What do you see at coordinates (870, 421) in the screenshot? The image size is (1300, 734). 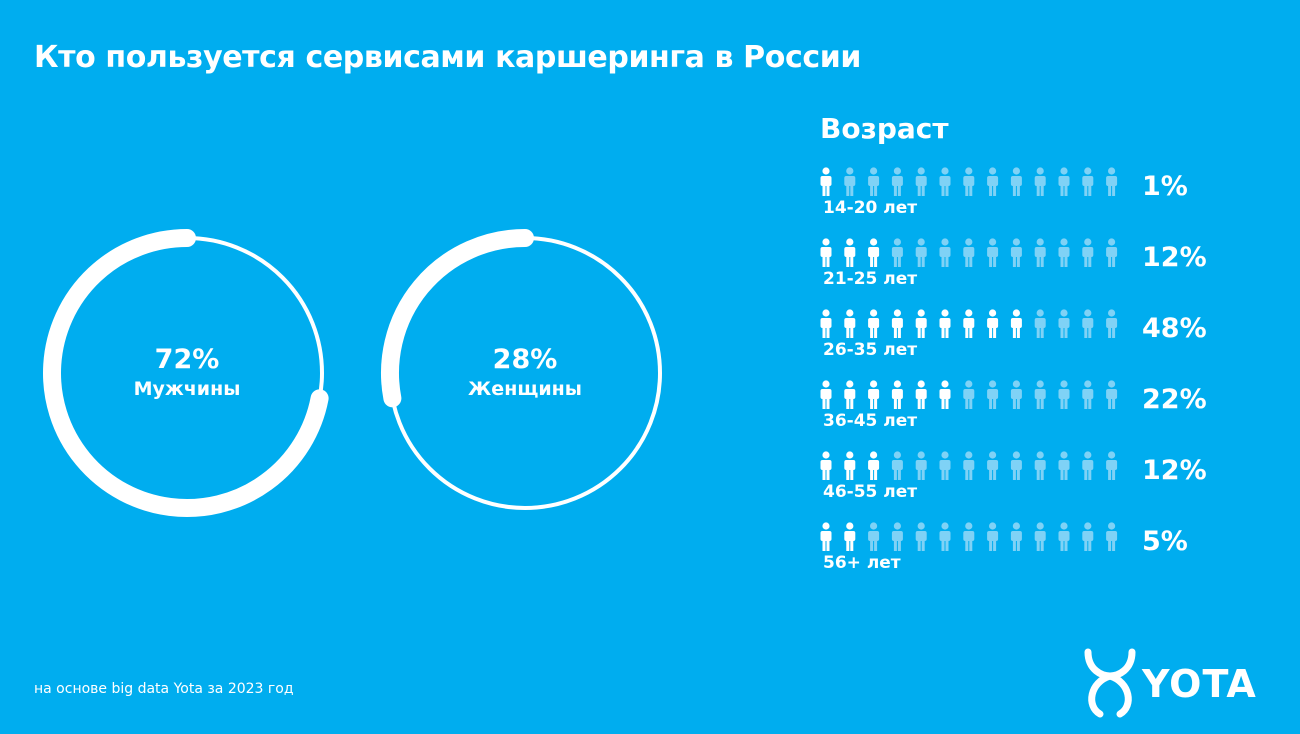 I see `age-label: 36-45 лет` at bounding box center [870, 421].